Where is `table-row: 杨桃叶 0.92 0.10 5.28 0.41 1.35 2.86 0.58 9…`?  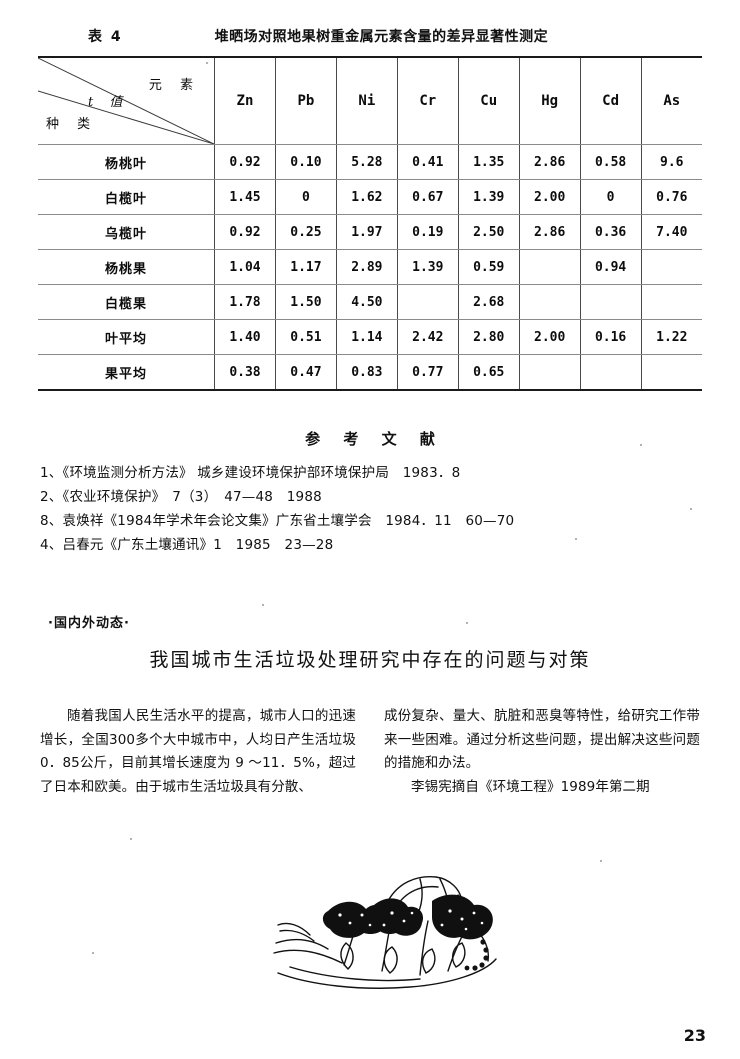
table-row: 杨桃叶 0.92 0.10 5.28 0.41 1.35 2.86 0.58 9… is located at coordinates (370, 162).